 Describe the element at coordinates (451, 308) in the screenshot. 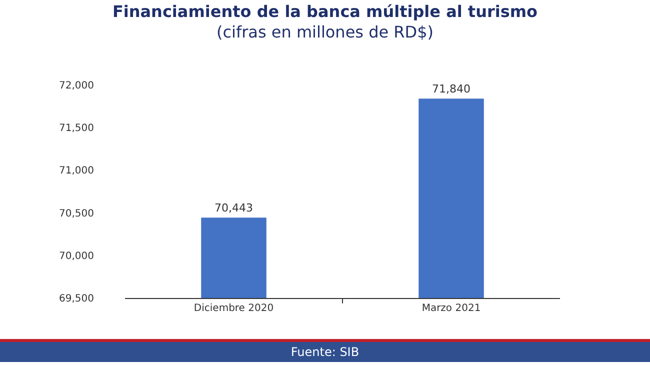

I see `x-tick-label: Marzo 2021` at that location.